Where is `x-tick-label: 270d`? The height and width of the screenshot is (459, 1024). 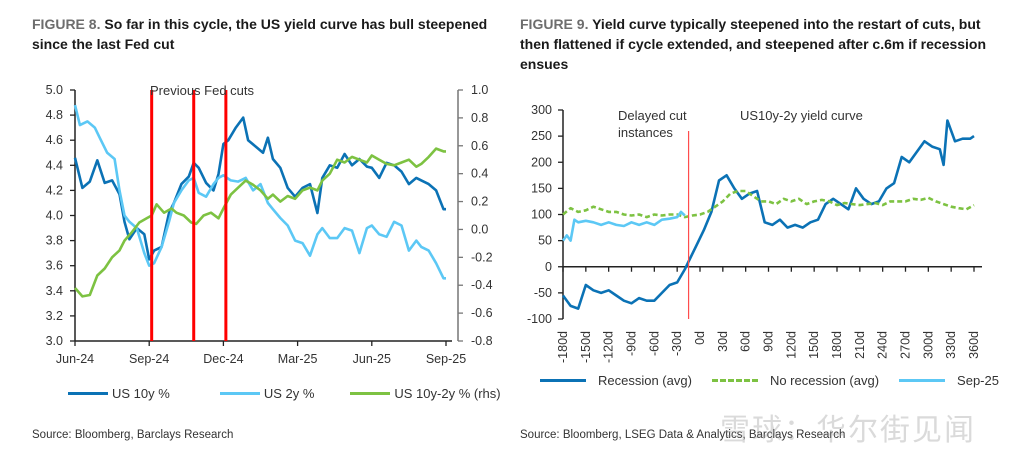
x-tick-label: 270d is located at coordinates (906, 345).